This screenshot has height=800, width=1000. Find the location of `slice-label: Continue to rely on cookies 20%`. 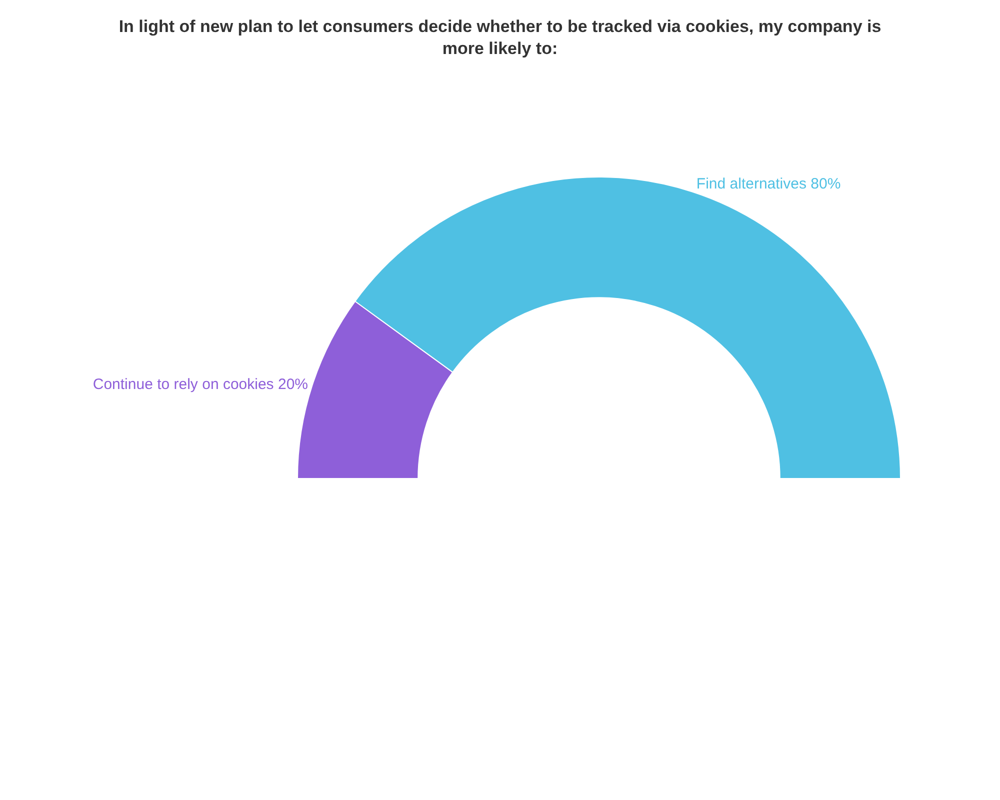

slice-label: Continue to rely on cookies 20% is located at coordinates (200, 385).